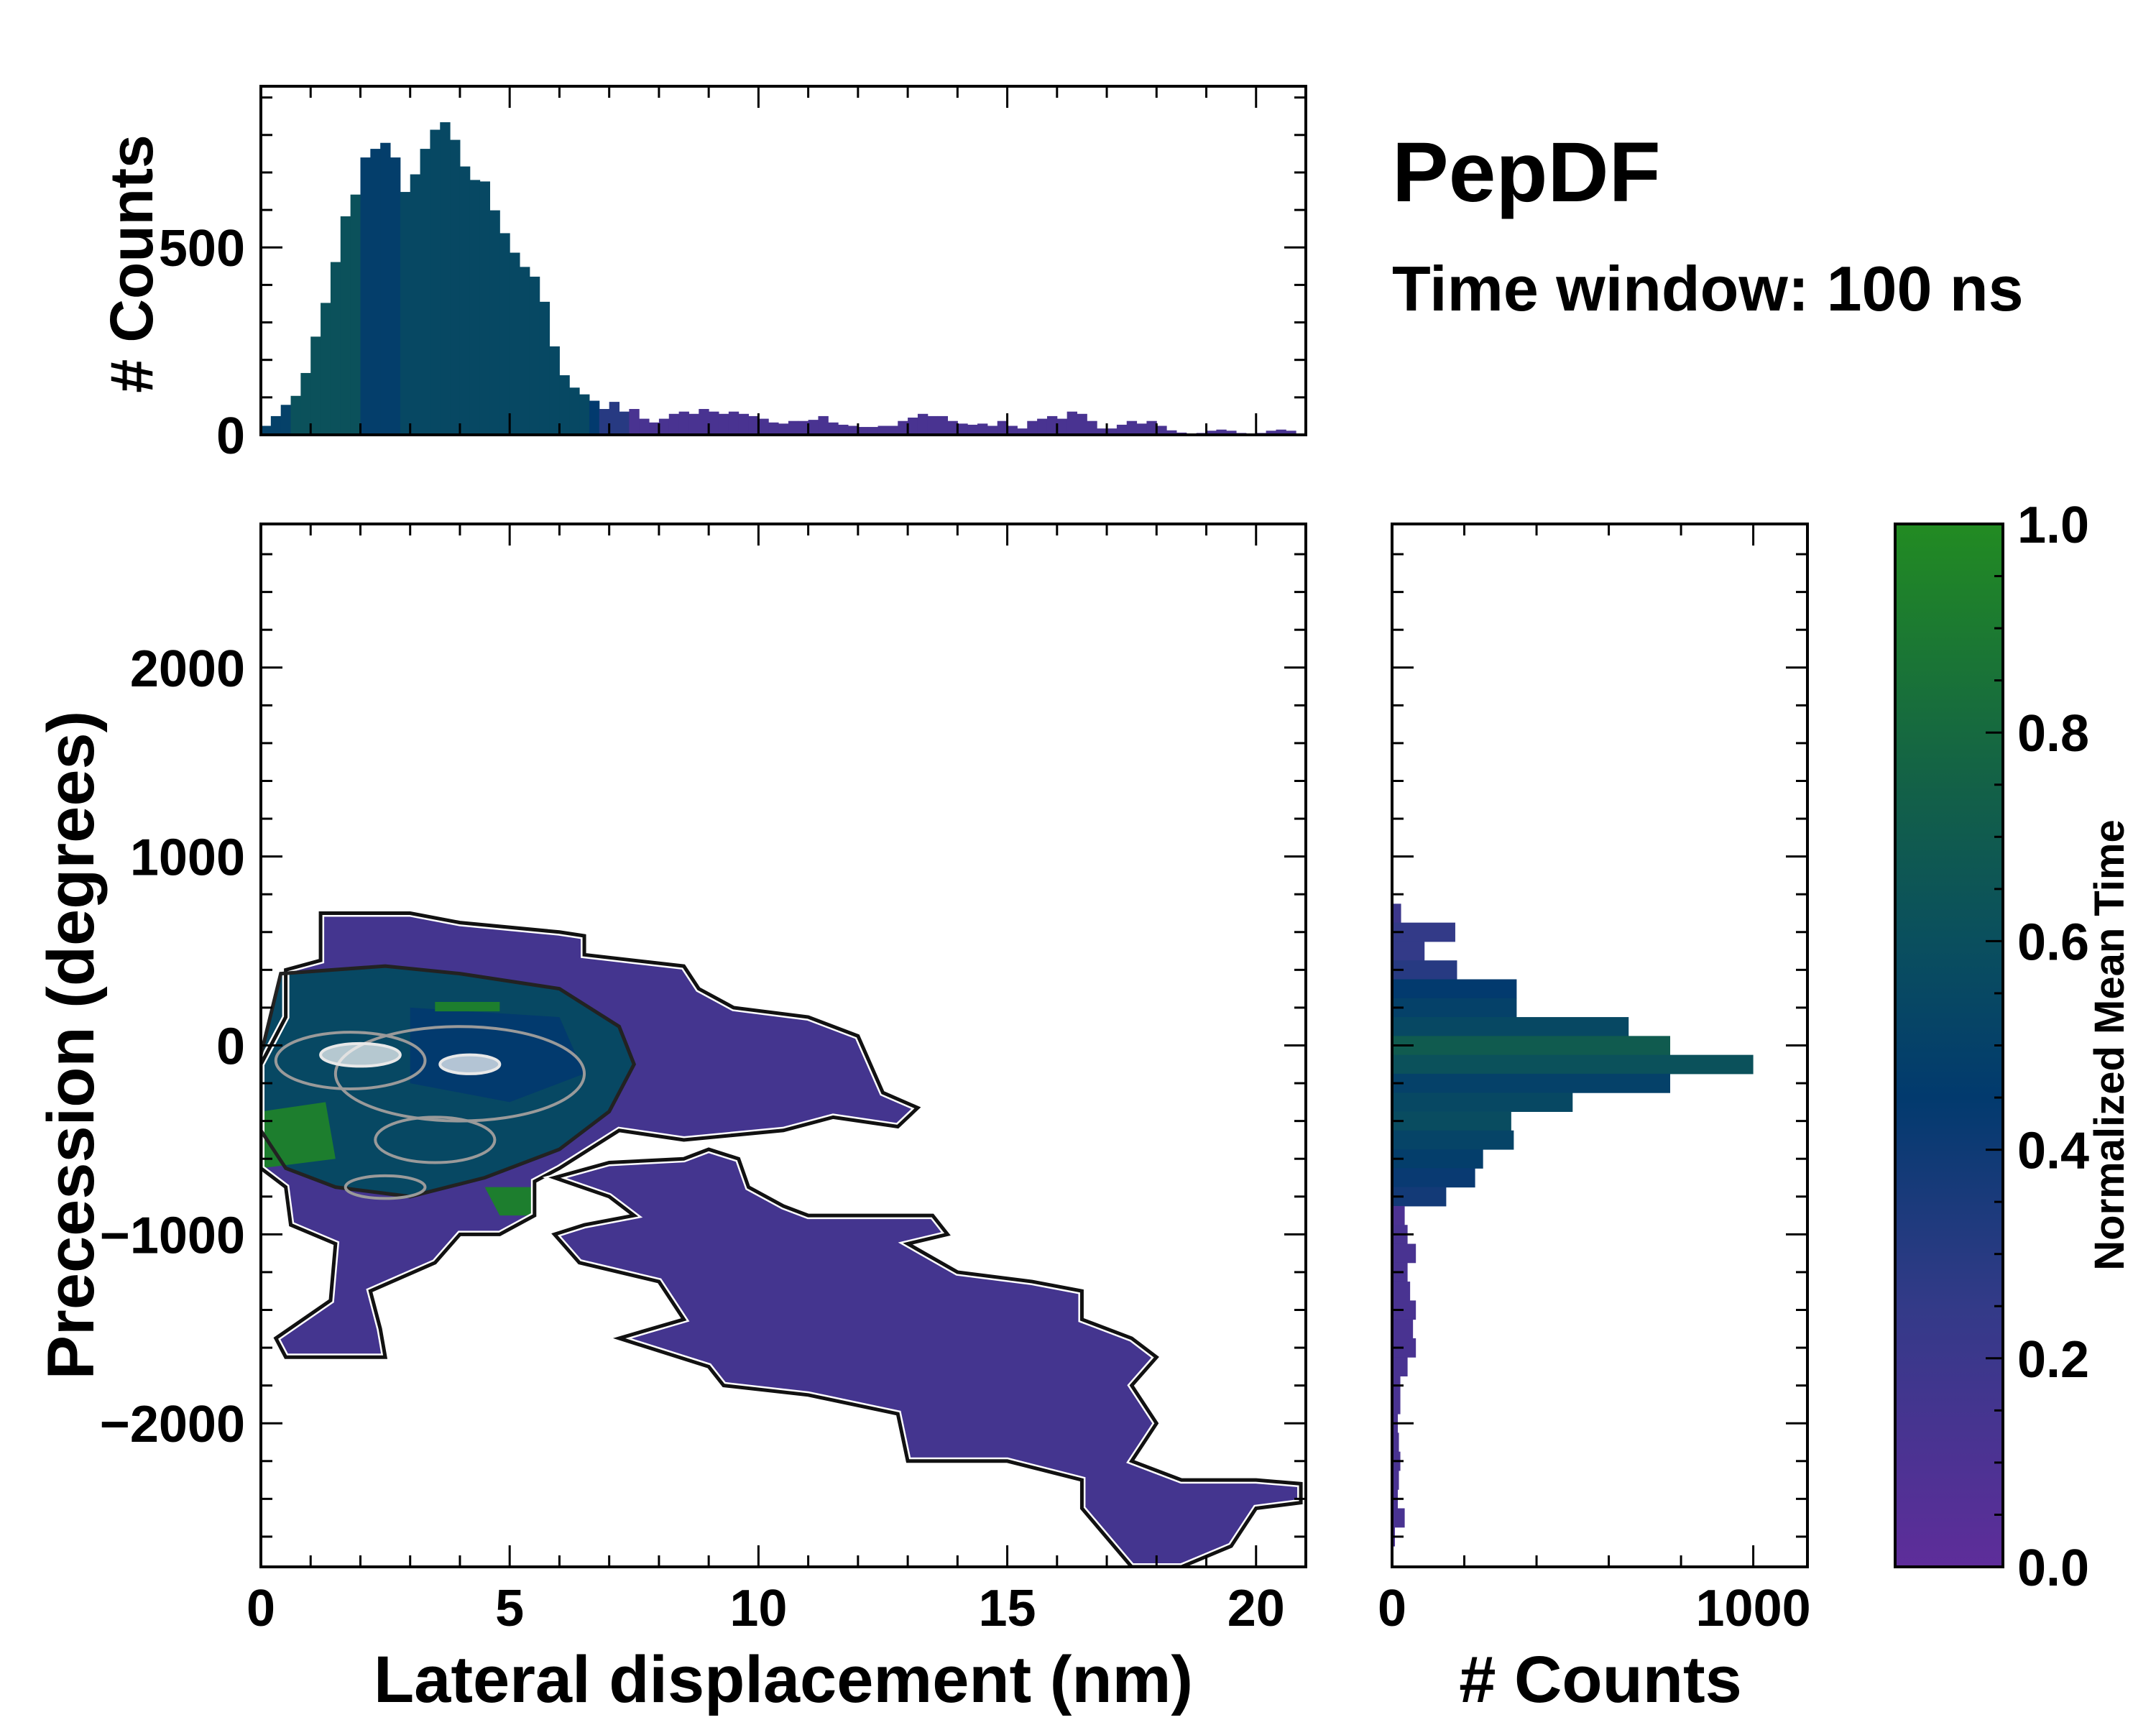  What do you see at coordinates (509, 1608) in the screenshot?
I see `main-x-tick-label: 5` at bounding box center [509, 1608].